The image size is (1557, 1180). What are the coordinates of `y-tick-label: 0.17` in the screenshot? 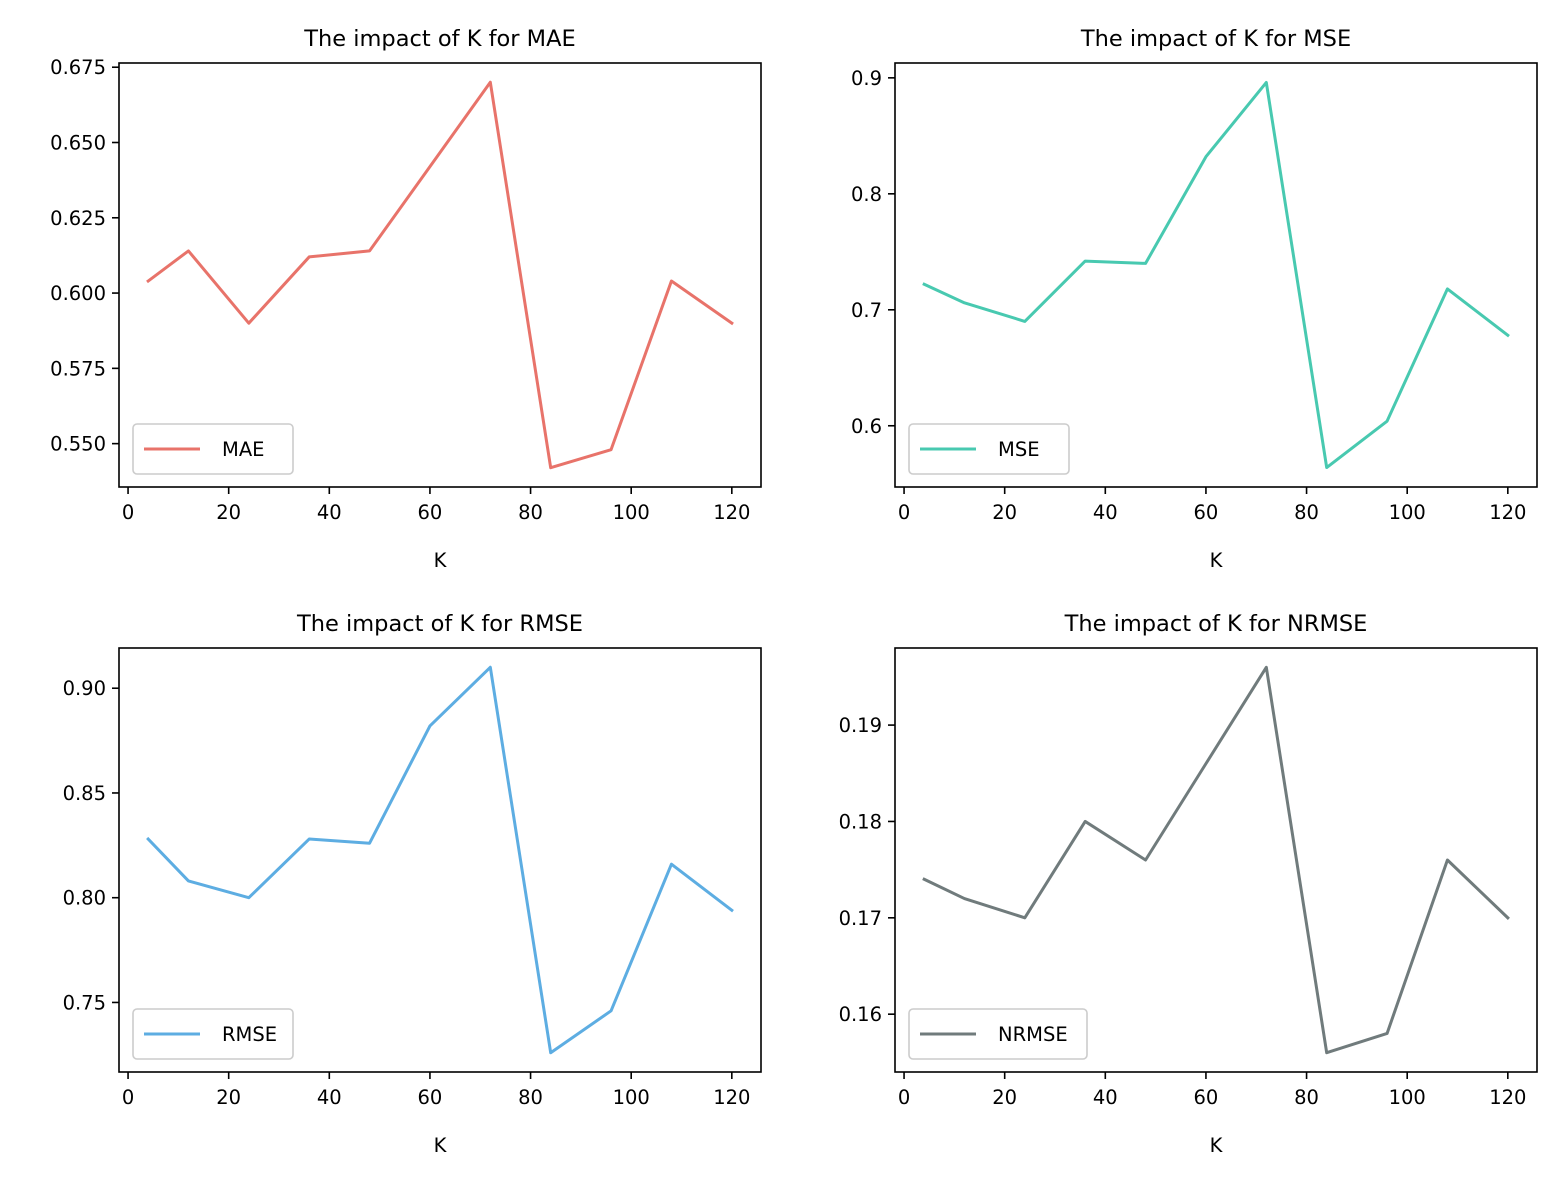 It's located at (860, 918).